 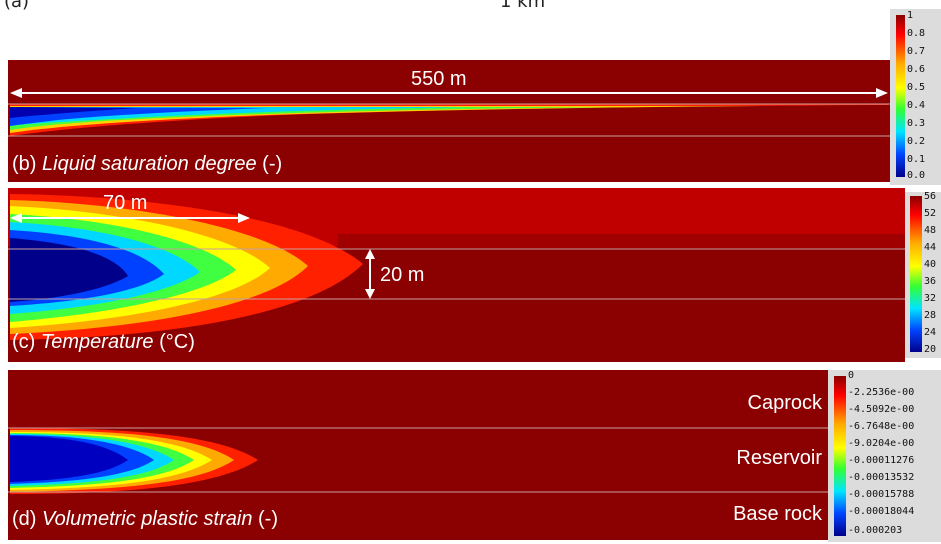 I want to click on colorbar-tick: -4.5092e-00, so click(x=881, y=409).